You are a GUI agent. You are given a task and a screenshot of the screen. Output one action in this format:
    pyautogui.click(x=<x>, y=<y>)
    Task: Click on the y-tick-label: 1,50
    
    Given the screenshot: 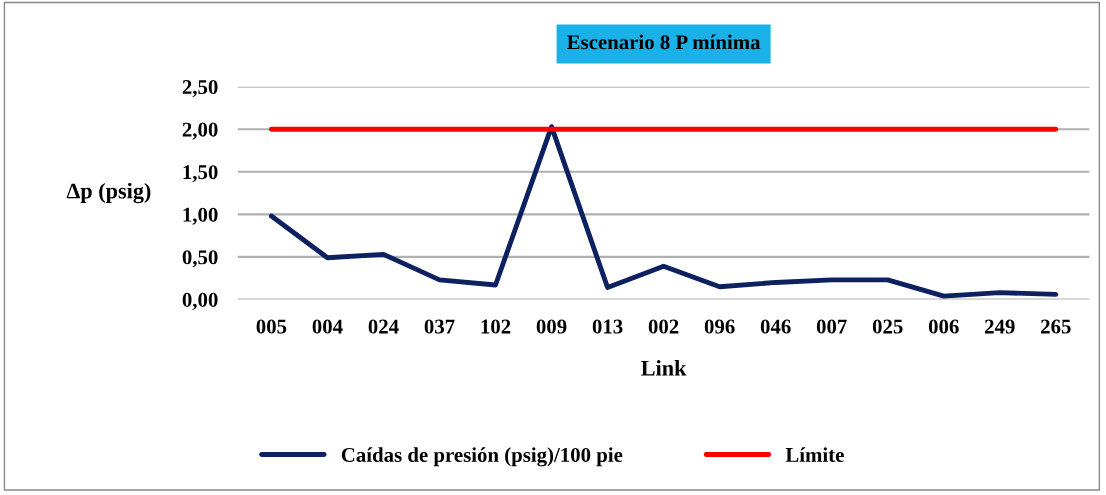 What is the action you would take?
    pyautogui.click(x=200, y=174)
    